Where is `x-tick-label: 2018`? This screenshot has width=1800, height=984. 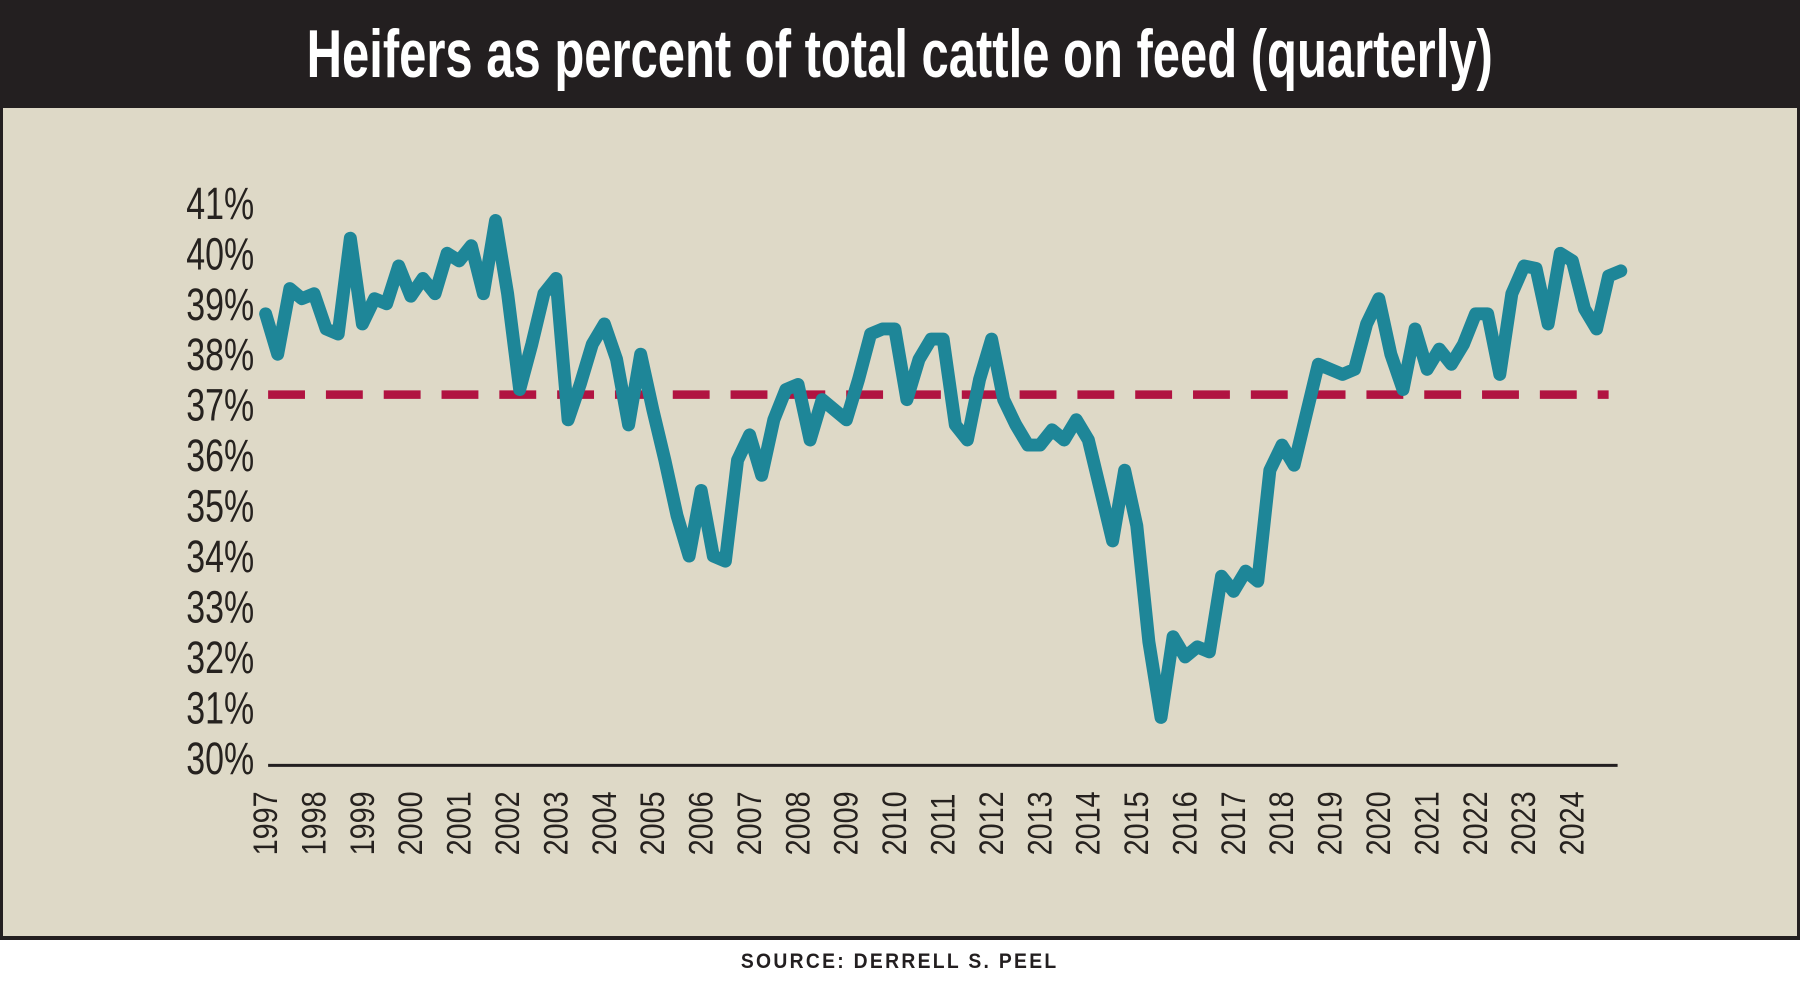
x-tick-label: 2018 is located at coordinates (1282, 823).